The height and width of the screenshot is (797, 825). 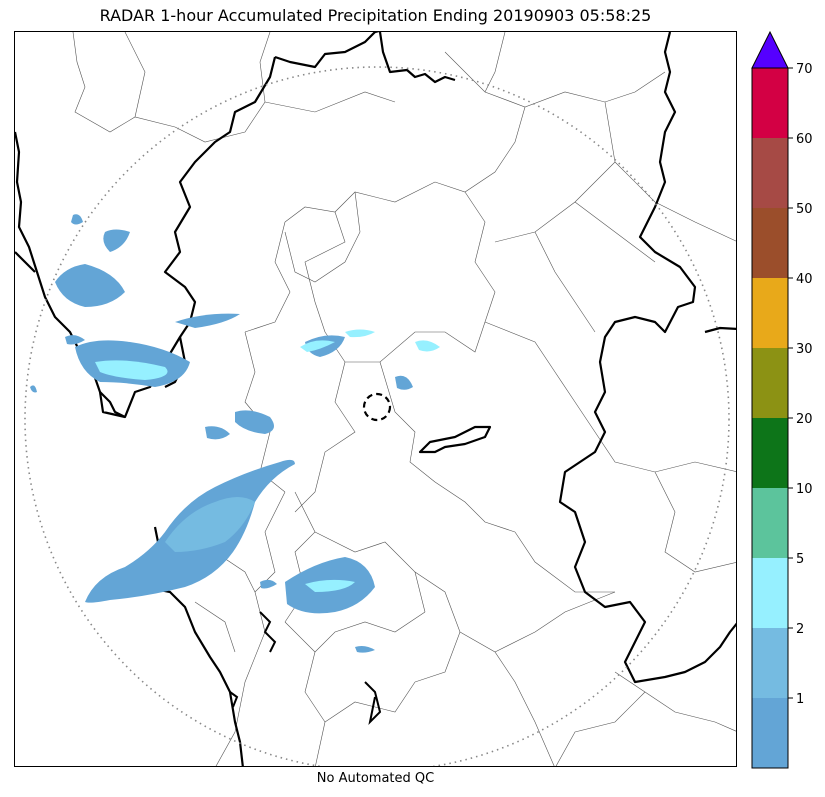 What do you see at coordinates (804, 489) in the screenshot?
I see `colorbar-tick-label: 10` at bounding box center [804, 489].